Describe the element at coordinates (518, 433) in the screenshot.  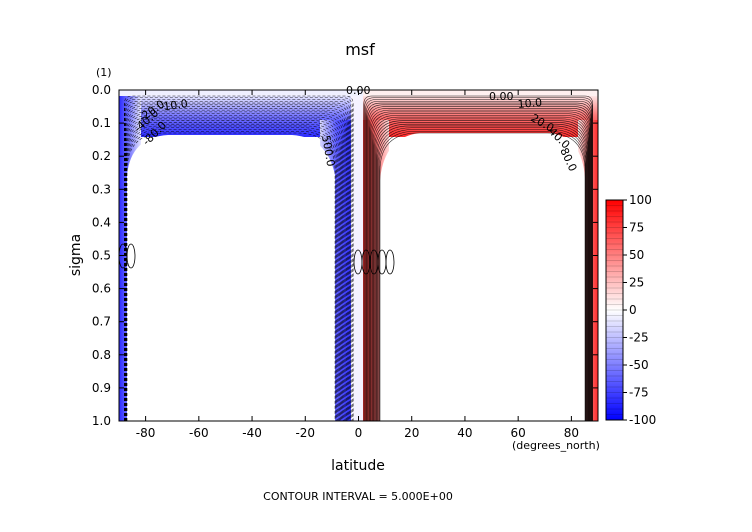
I see `x-tick-label: 60` at that location.